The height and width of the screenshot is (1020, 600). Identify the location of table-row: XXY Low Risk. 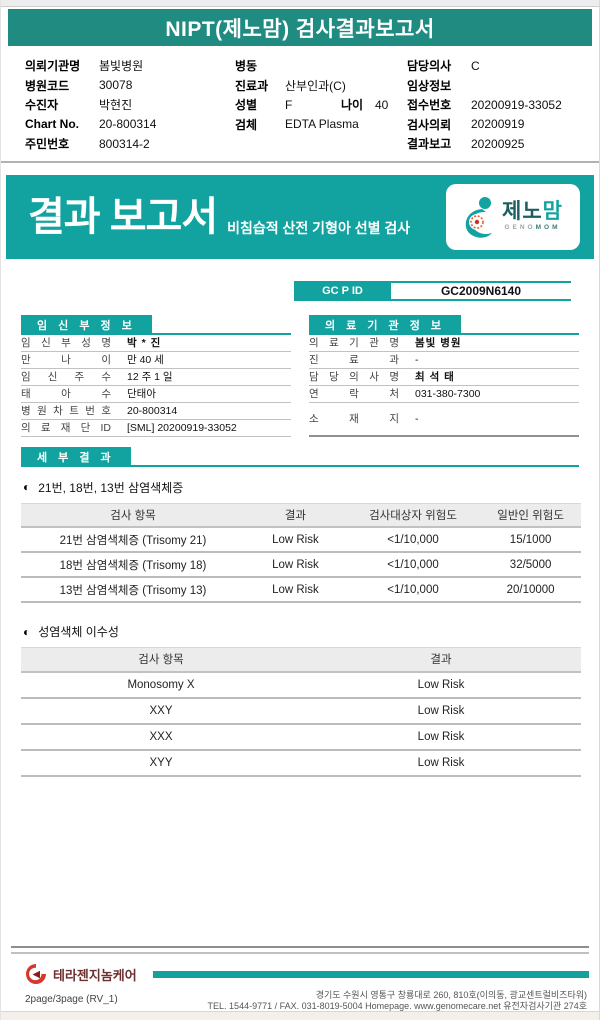
(301, 711).